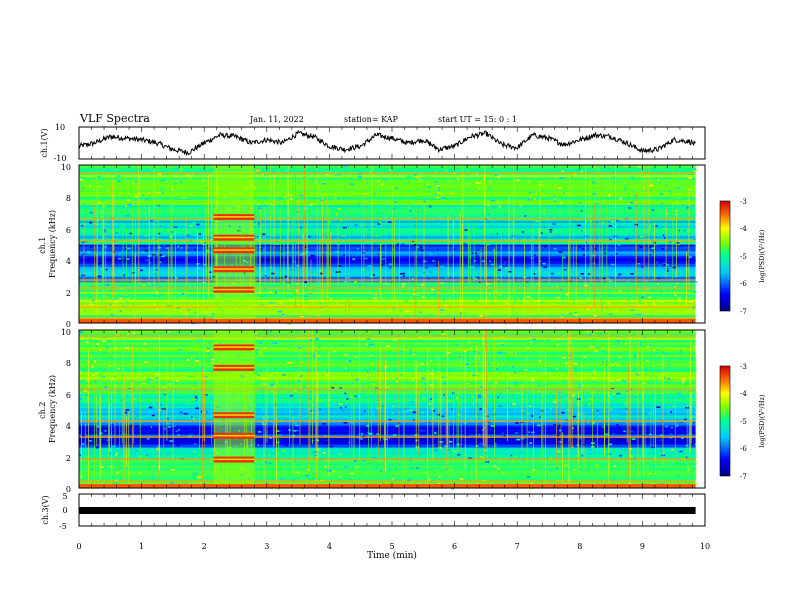 This screenshot has width=792, height=612. Describe the element at coordinates (234, 347) in the screenshot. I see `spec-burst-line-core` at that location.